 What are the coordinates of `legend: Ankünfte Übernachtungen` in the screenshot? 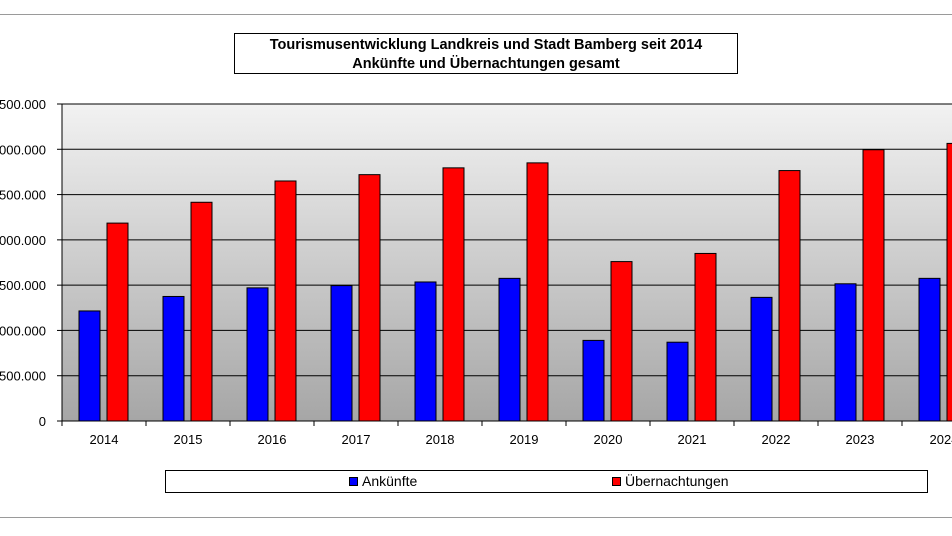 It's located at (546, 481).